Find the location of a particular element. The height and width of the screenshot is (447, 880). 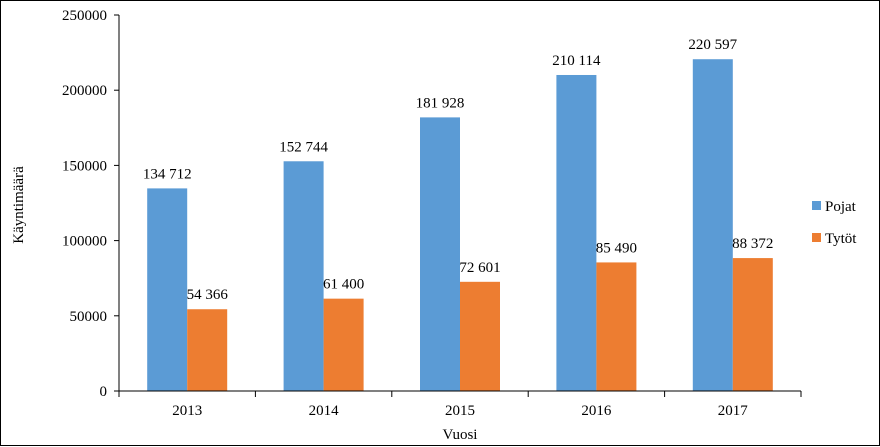

legend-label: Tytöt is located at coordinates (841, 239).